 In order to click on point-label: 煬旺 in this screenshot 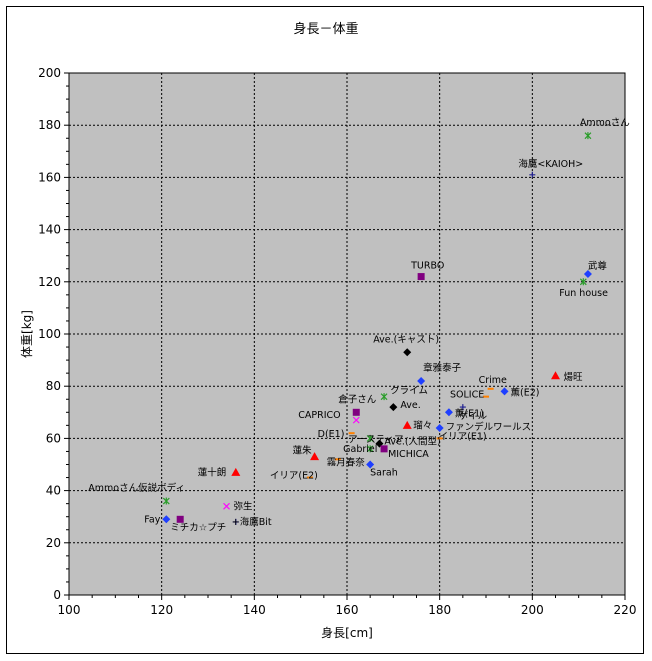, I will do `click(574, 377)`.